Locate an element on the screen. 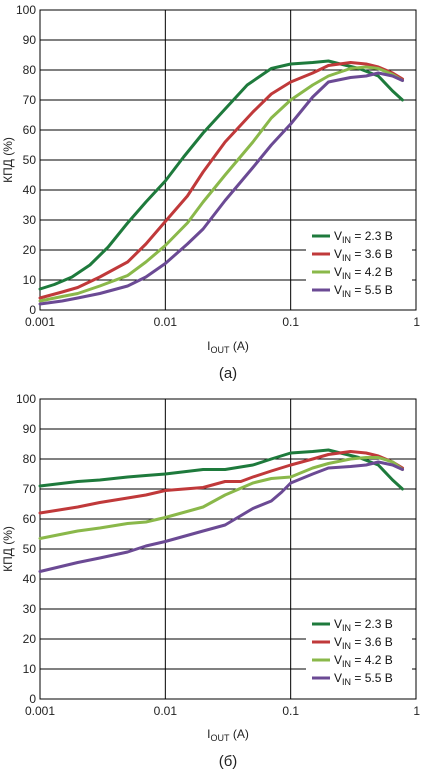 This screenshot has width=422, height=774. chart-b-legend-label-3-6: VIN = 3.6 В is located at coordinates (363, 643).